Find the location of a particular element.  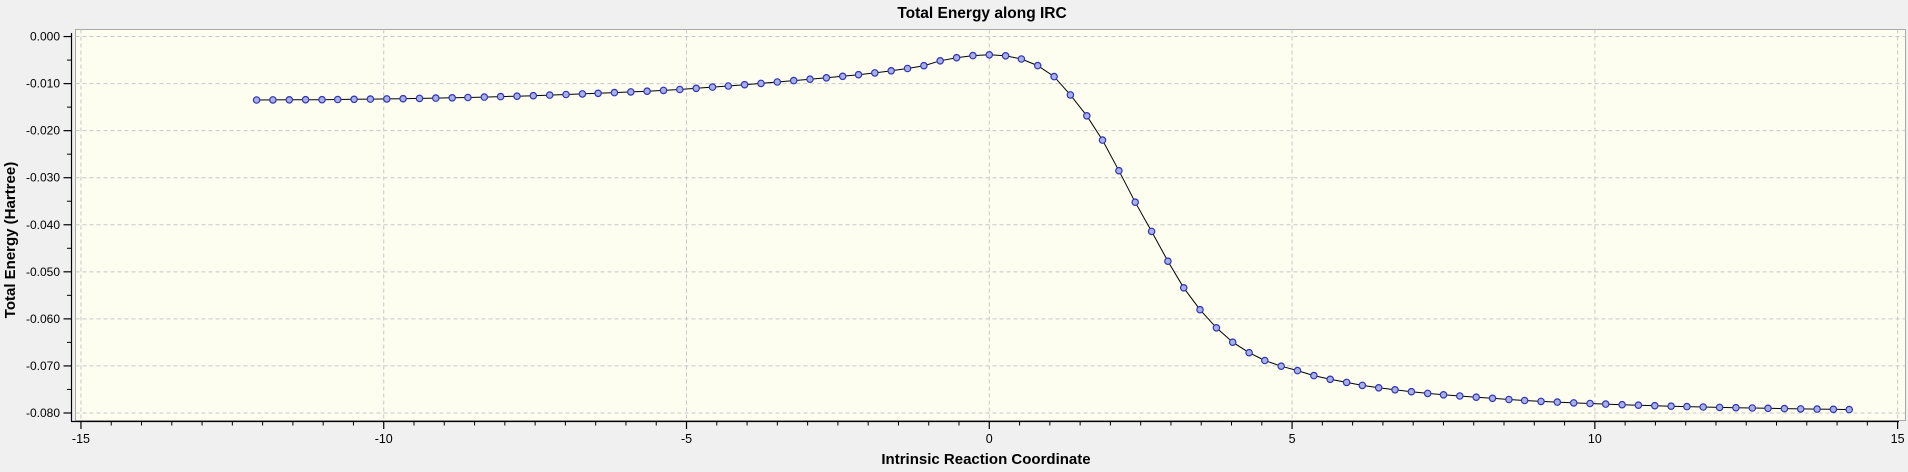

y-tick-label: -0.080 is located at coordinates (43, 413).